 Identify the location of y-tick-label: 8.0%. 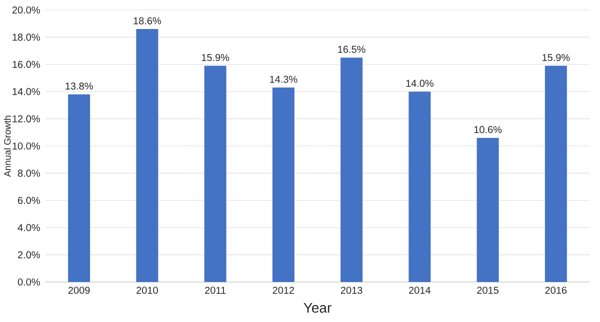
(29, 173).